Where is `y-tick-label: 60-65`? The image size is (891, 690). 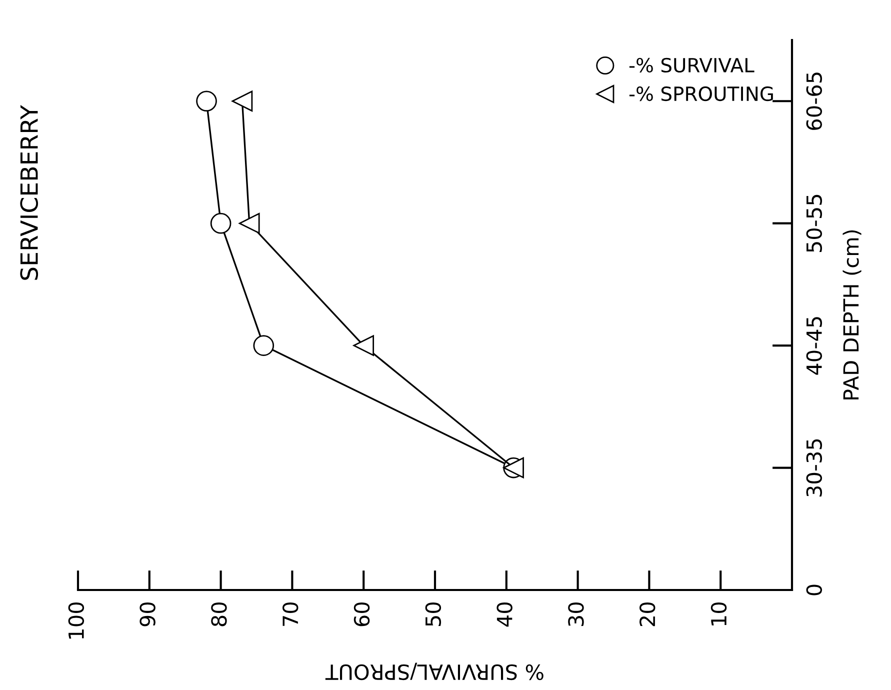
y-tick-label: 60-65 is located at coordinates (814, 101).